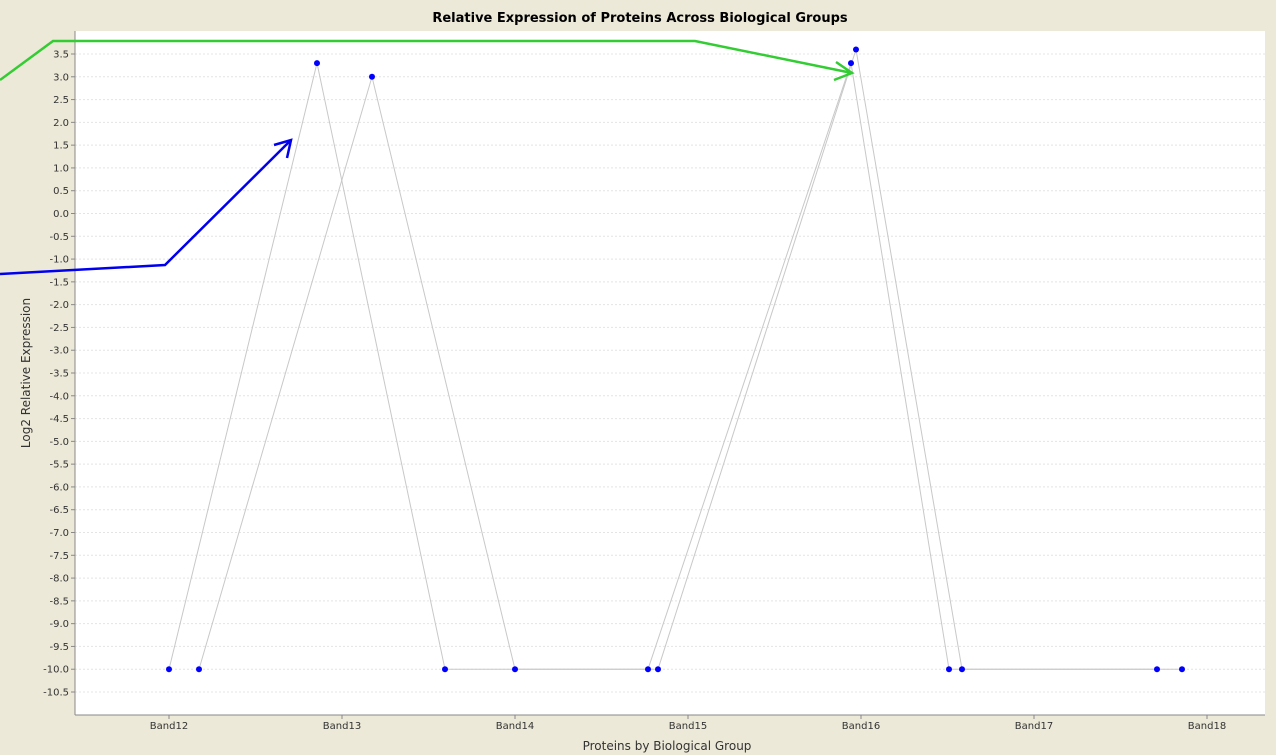 This screenshot has height=755, width=1276. I want to click on x-tick-label: Band18, so click(1207, 726).